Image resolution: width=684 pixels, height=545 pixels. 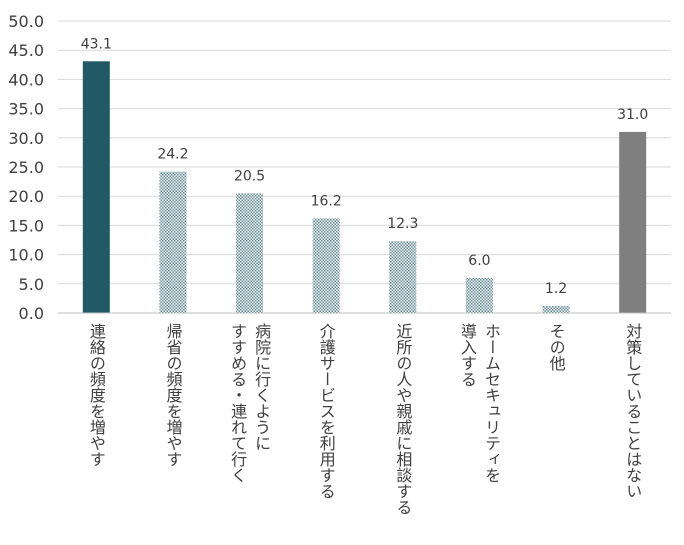 I want to click on data-label: 20.5, so click(x=249, y=176).